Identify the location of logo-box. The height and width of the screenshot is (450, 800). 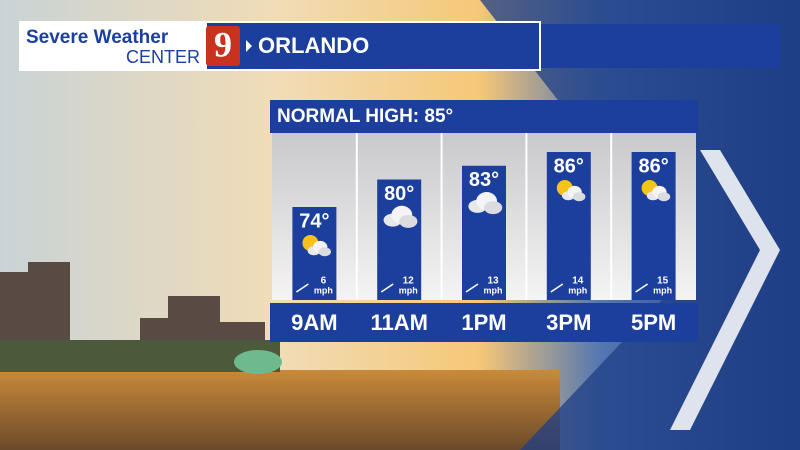
(223, 46).